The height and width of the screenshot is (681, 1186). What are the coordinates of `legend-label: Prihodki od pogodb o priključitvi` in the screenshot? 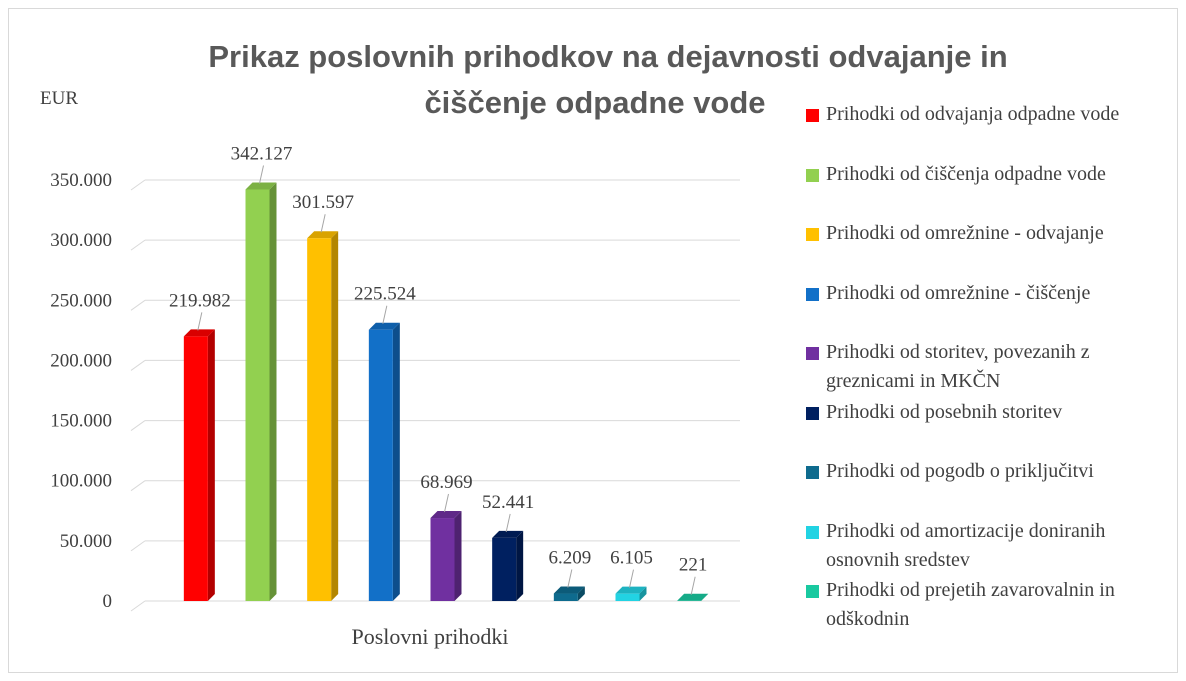 It's located at (960, 471).